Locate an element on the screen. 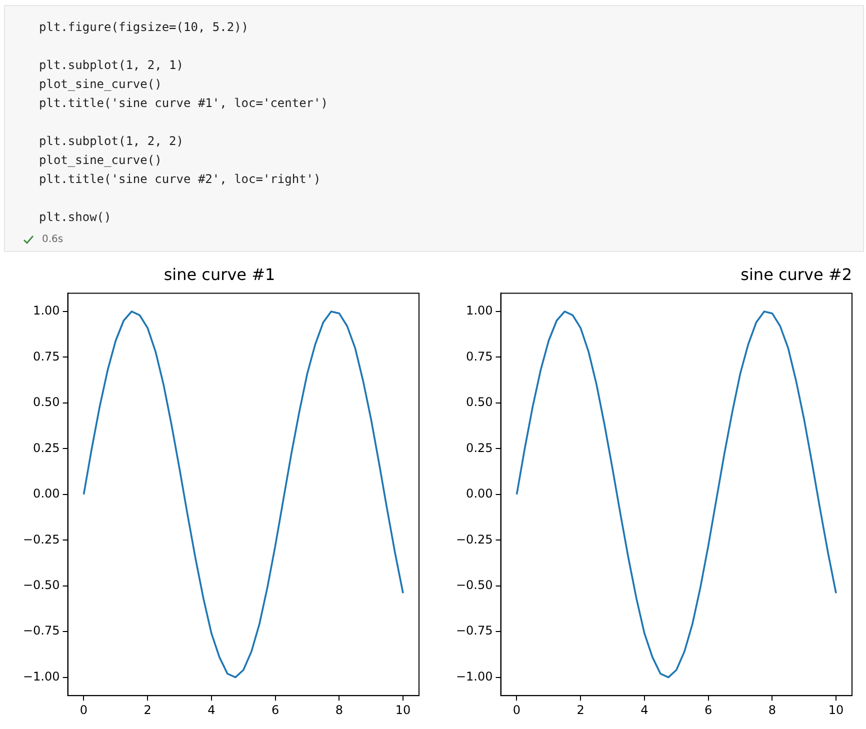  chart-title: sine curve #2 is located at coordinates (796, 274).